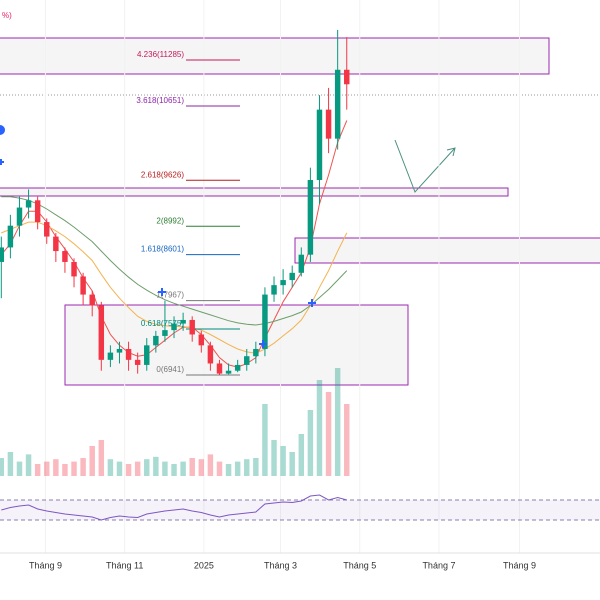  I want to click on fib-label: 2.618(9626), so click(162, 174).